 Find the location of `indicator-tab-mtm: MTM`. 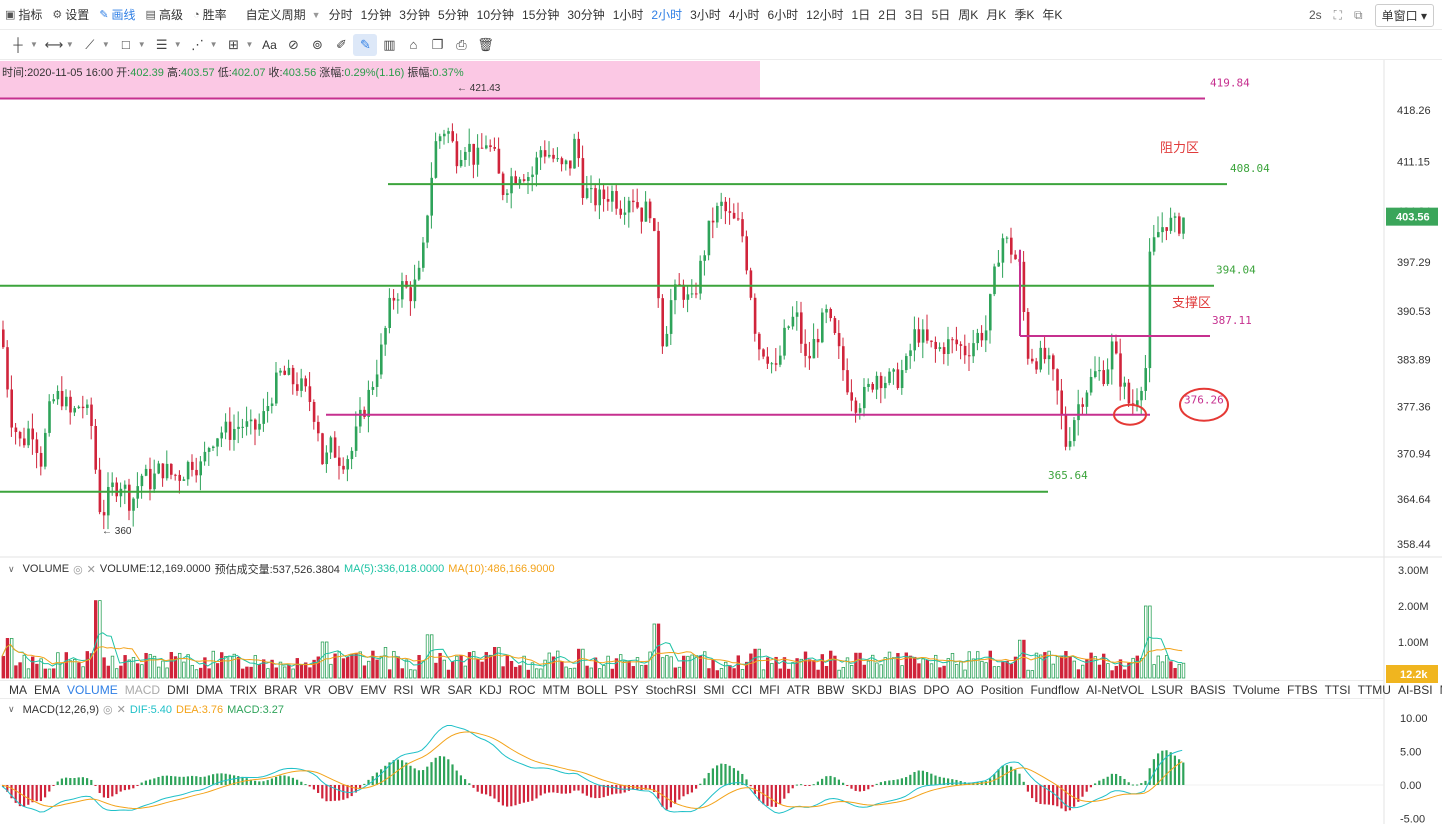

indicator-tab-mtm: MTM is located at coordinates (556, 689).